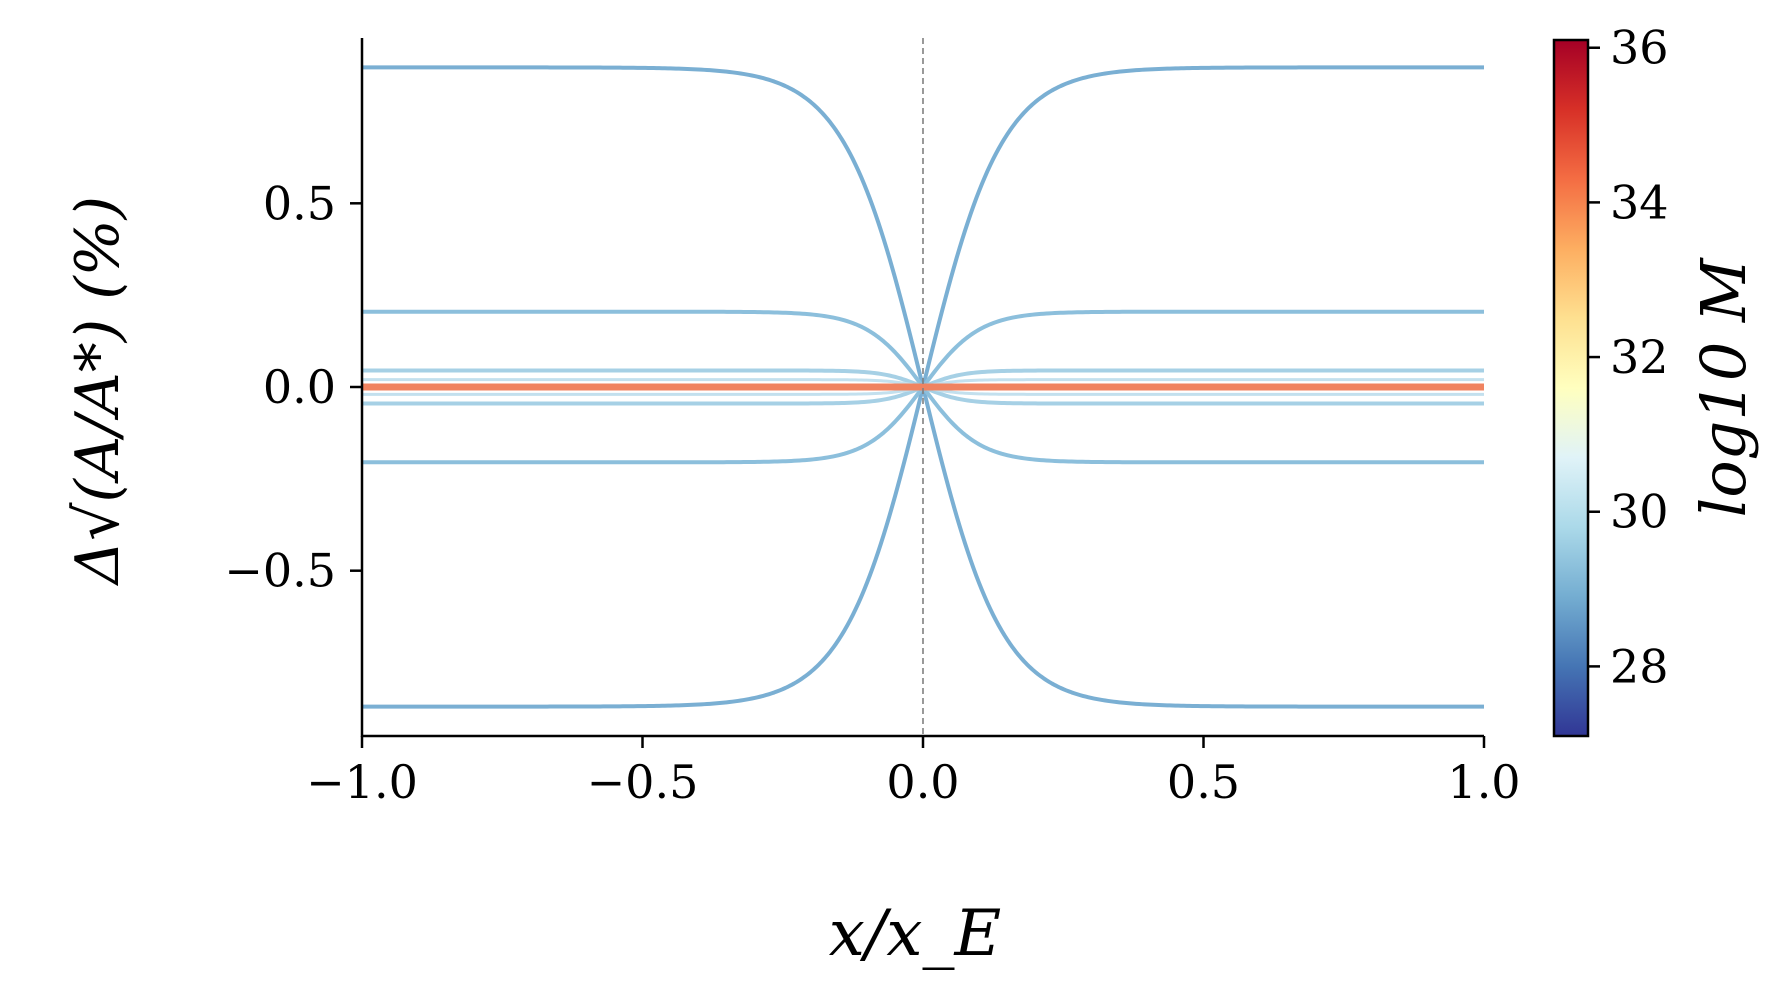  I want to click on x-tick-label: −0.5, so click(643, 782).